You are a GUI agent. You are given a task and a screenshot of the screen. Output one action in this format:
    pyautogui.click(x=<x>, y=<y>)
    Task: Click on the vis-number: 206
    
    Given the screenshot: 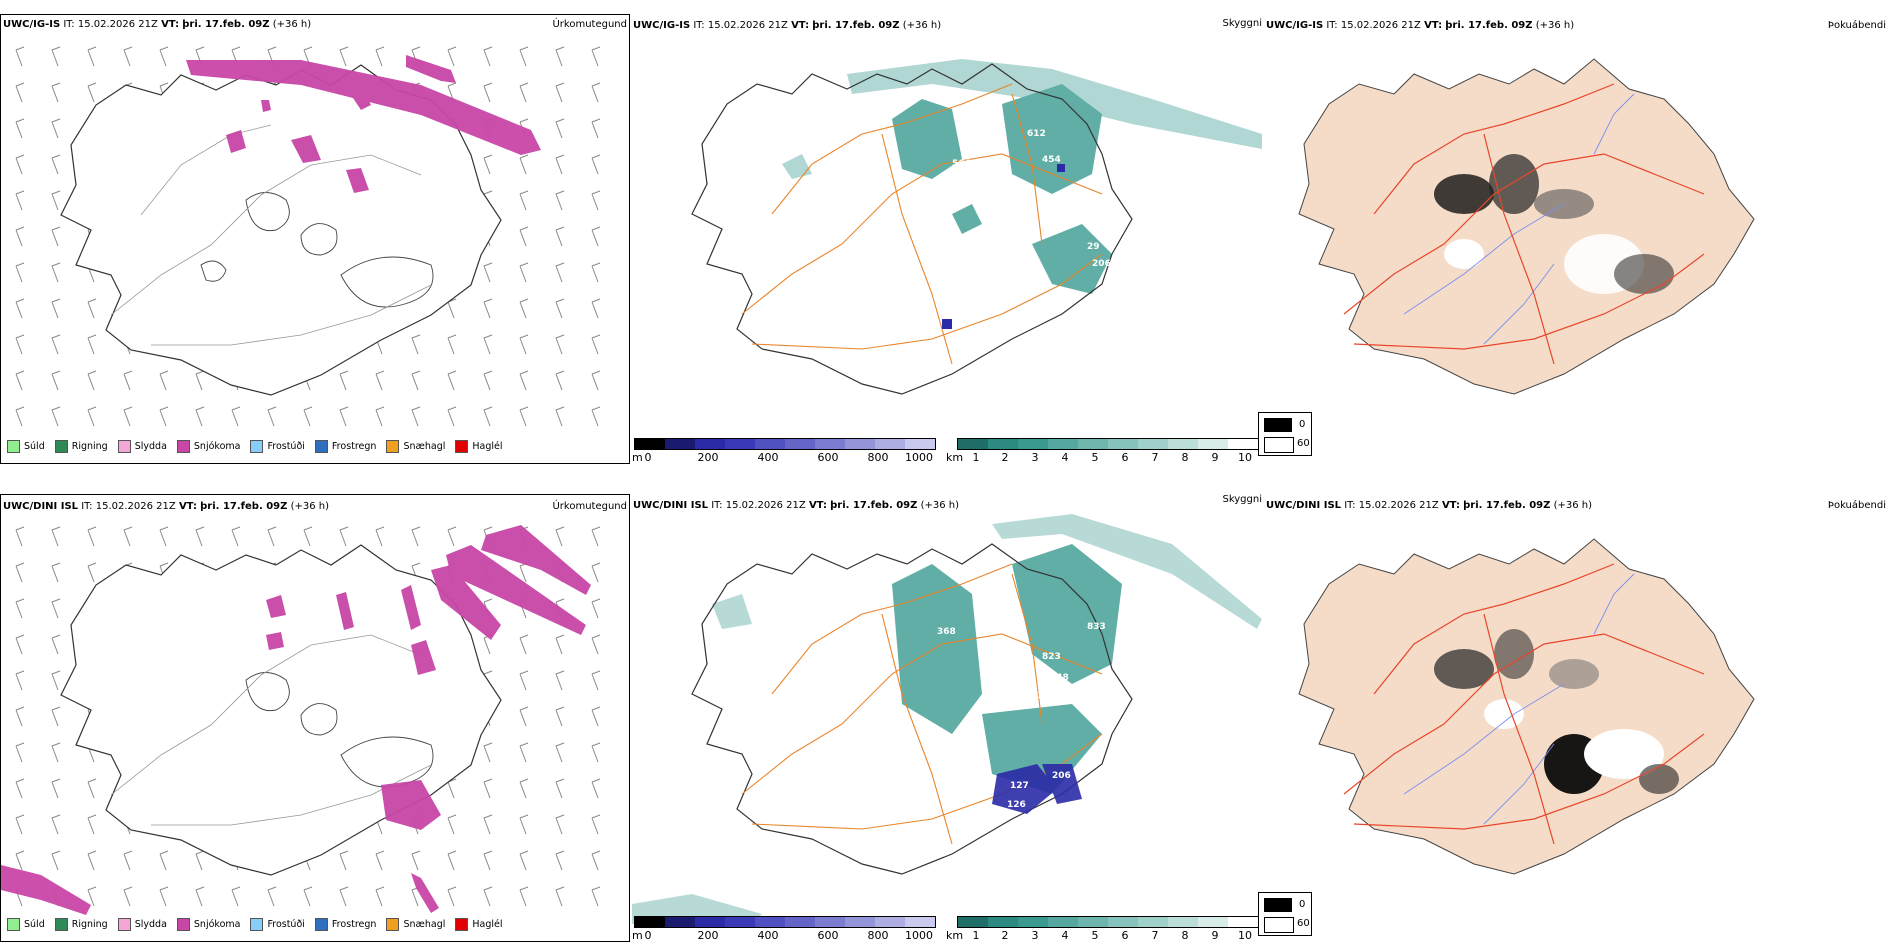 What is the action you would take?
    pyautogui.click(x=1061, y=776)
    